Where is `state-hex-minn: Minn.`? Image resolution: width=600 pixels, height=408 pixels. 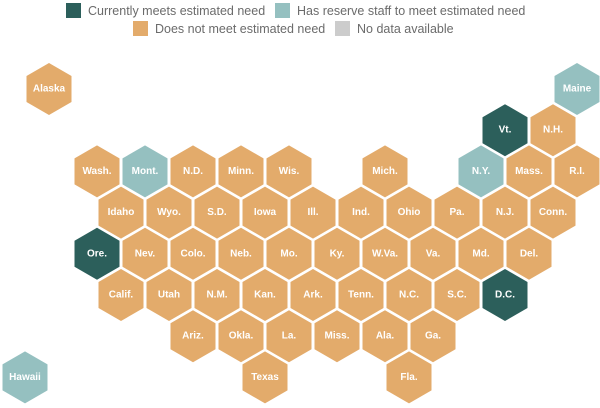
state-hex-minn: Minn. is located at coordinates (241, 171).